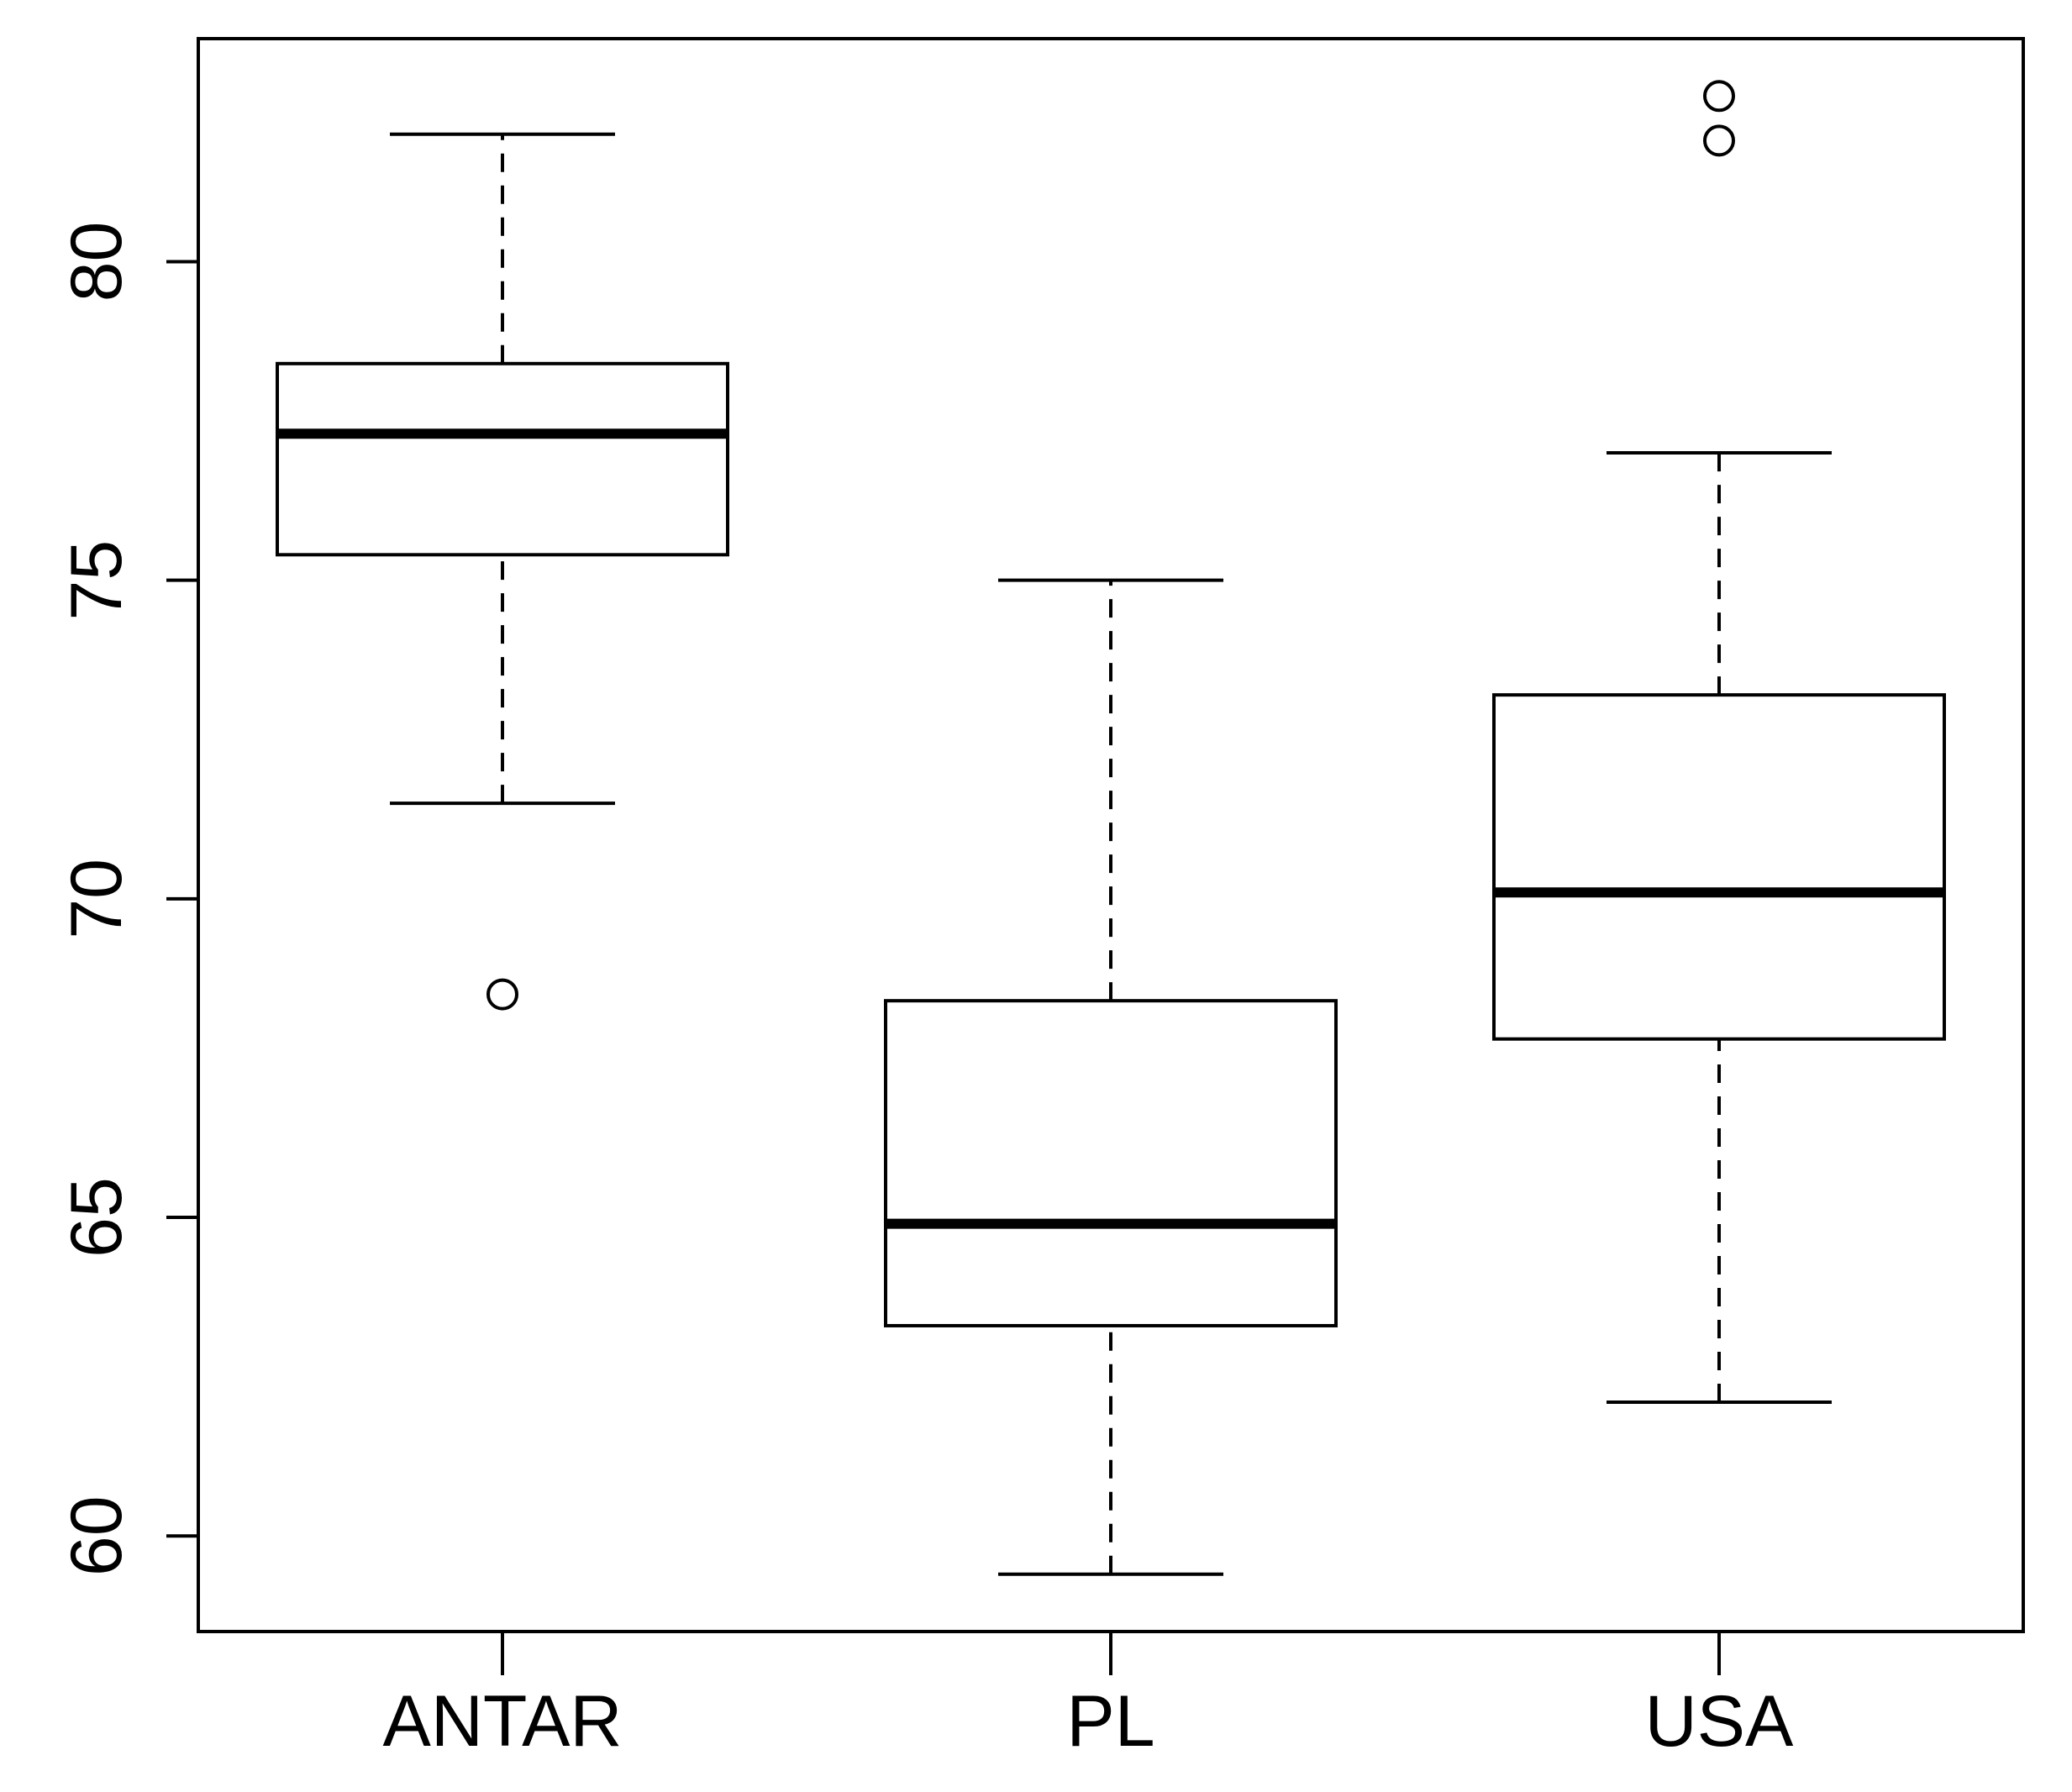 This screenshot has width=2072, height=1792. Describe the element at coordinates (96, 1217) in the screenshot. I see `y-tick-label: 65` at that location.